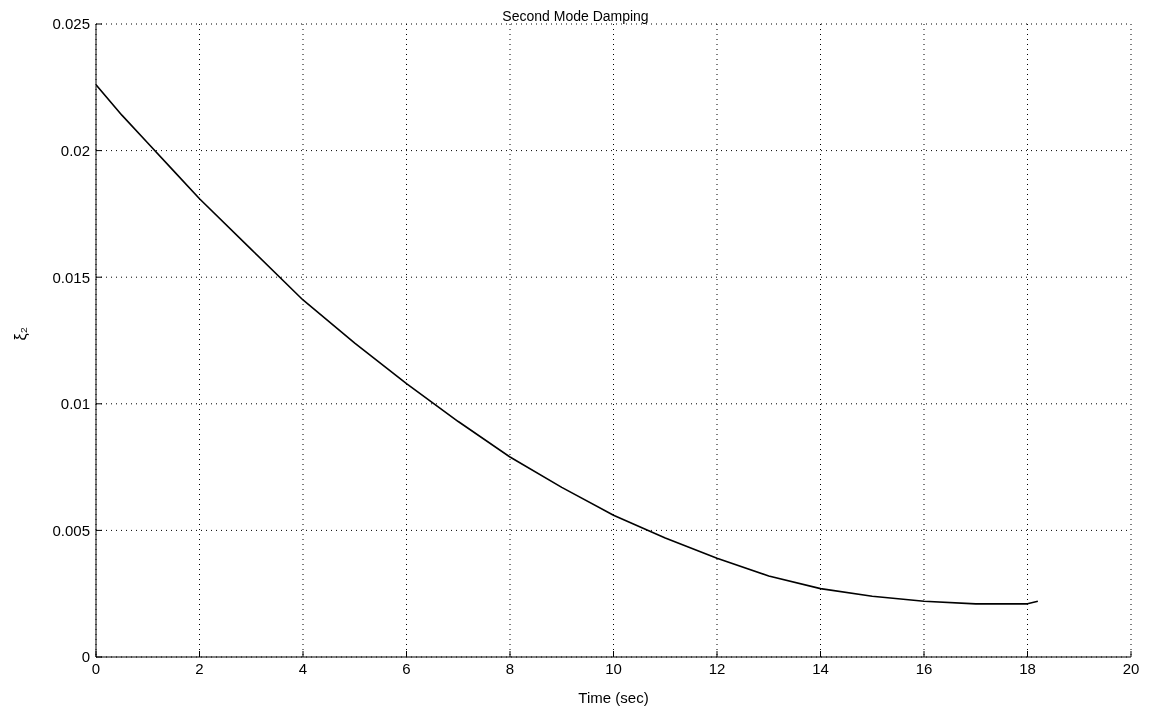  I want to click on x-tick-label: 2, so click(199, 668).